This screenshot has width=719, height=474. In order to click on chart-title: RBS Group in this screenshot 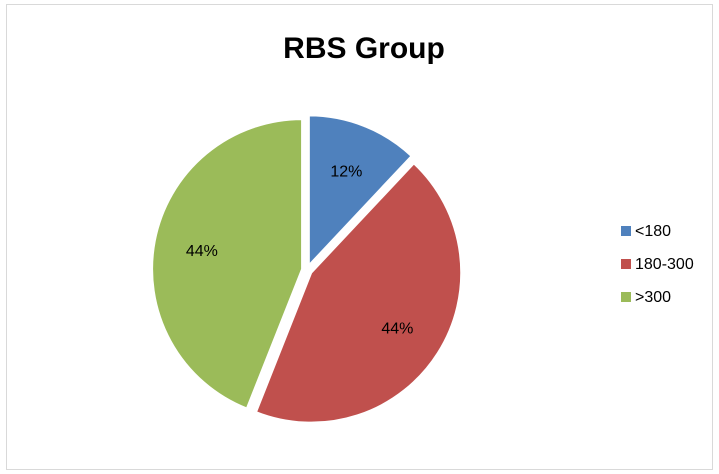, I will do `click(364, 48)`.